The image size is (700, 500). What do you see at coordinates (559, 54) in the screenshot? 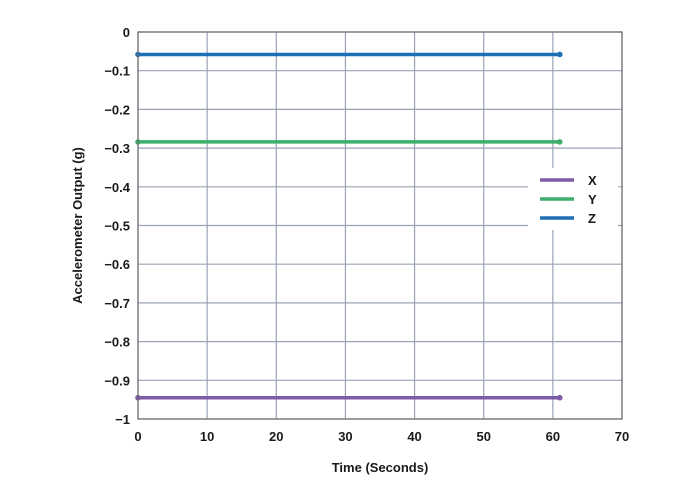
I see `series-point-z` at bounding box center [559, 54].